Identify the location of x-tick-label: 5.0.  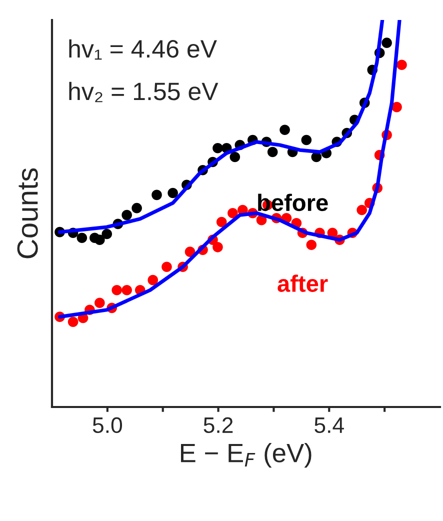
(107, 425).